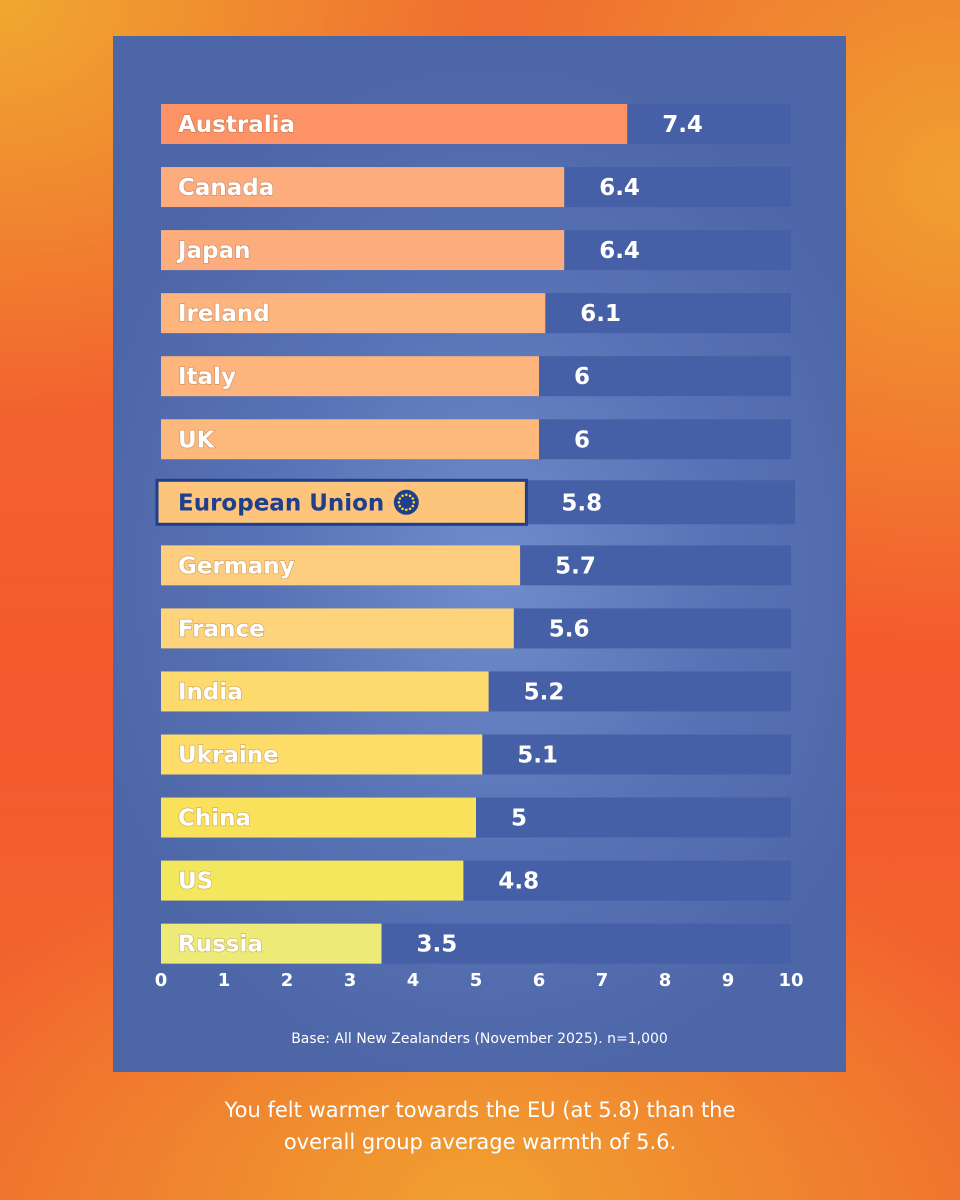 The width and height of the screenshot is (960, 1200). Describe the element at coordinates (350, 980) in the screenshot. I see `x-tick-label-3: 3` at that location.